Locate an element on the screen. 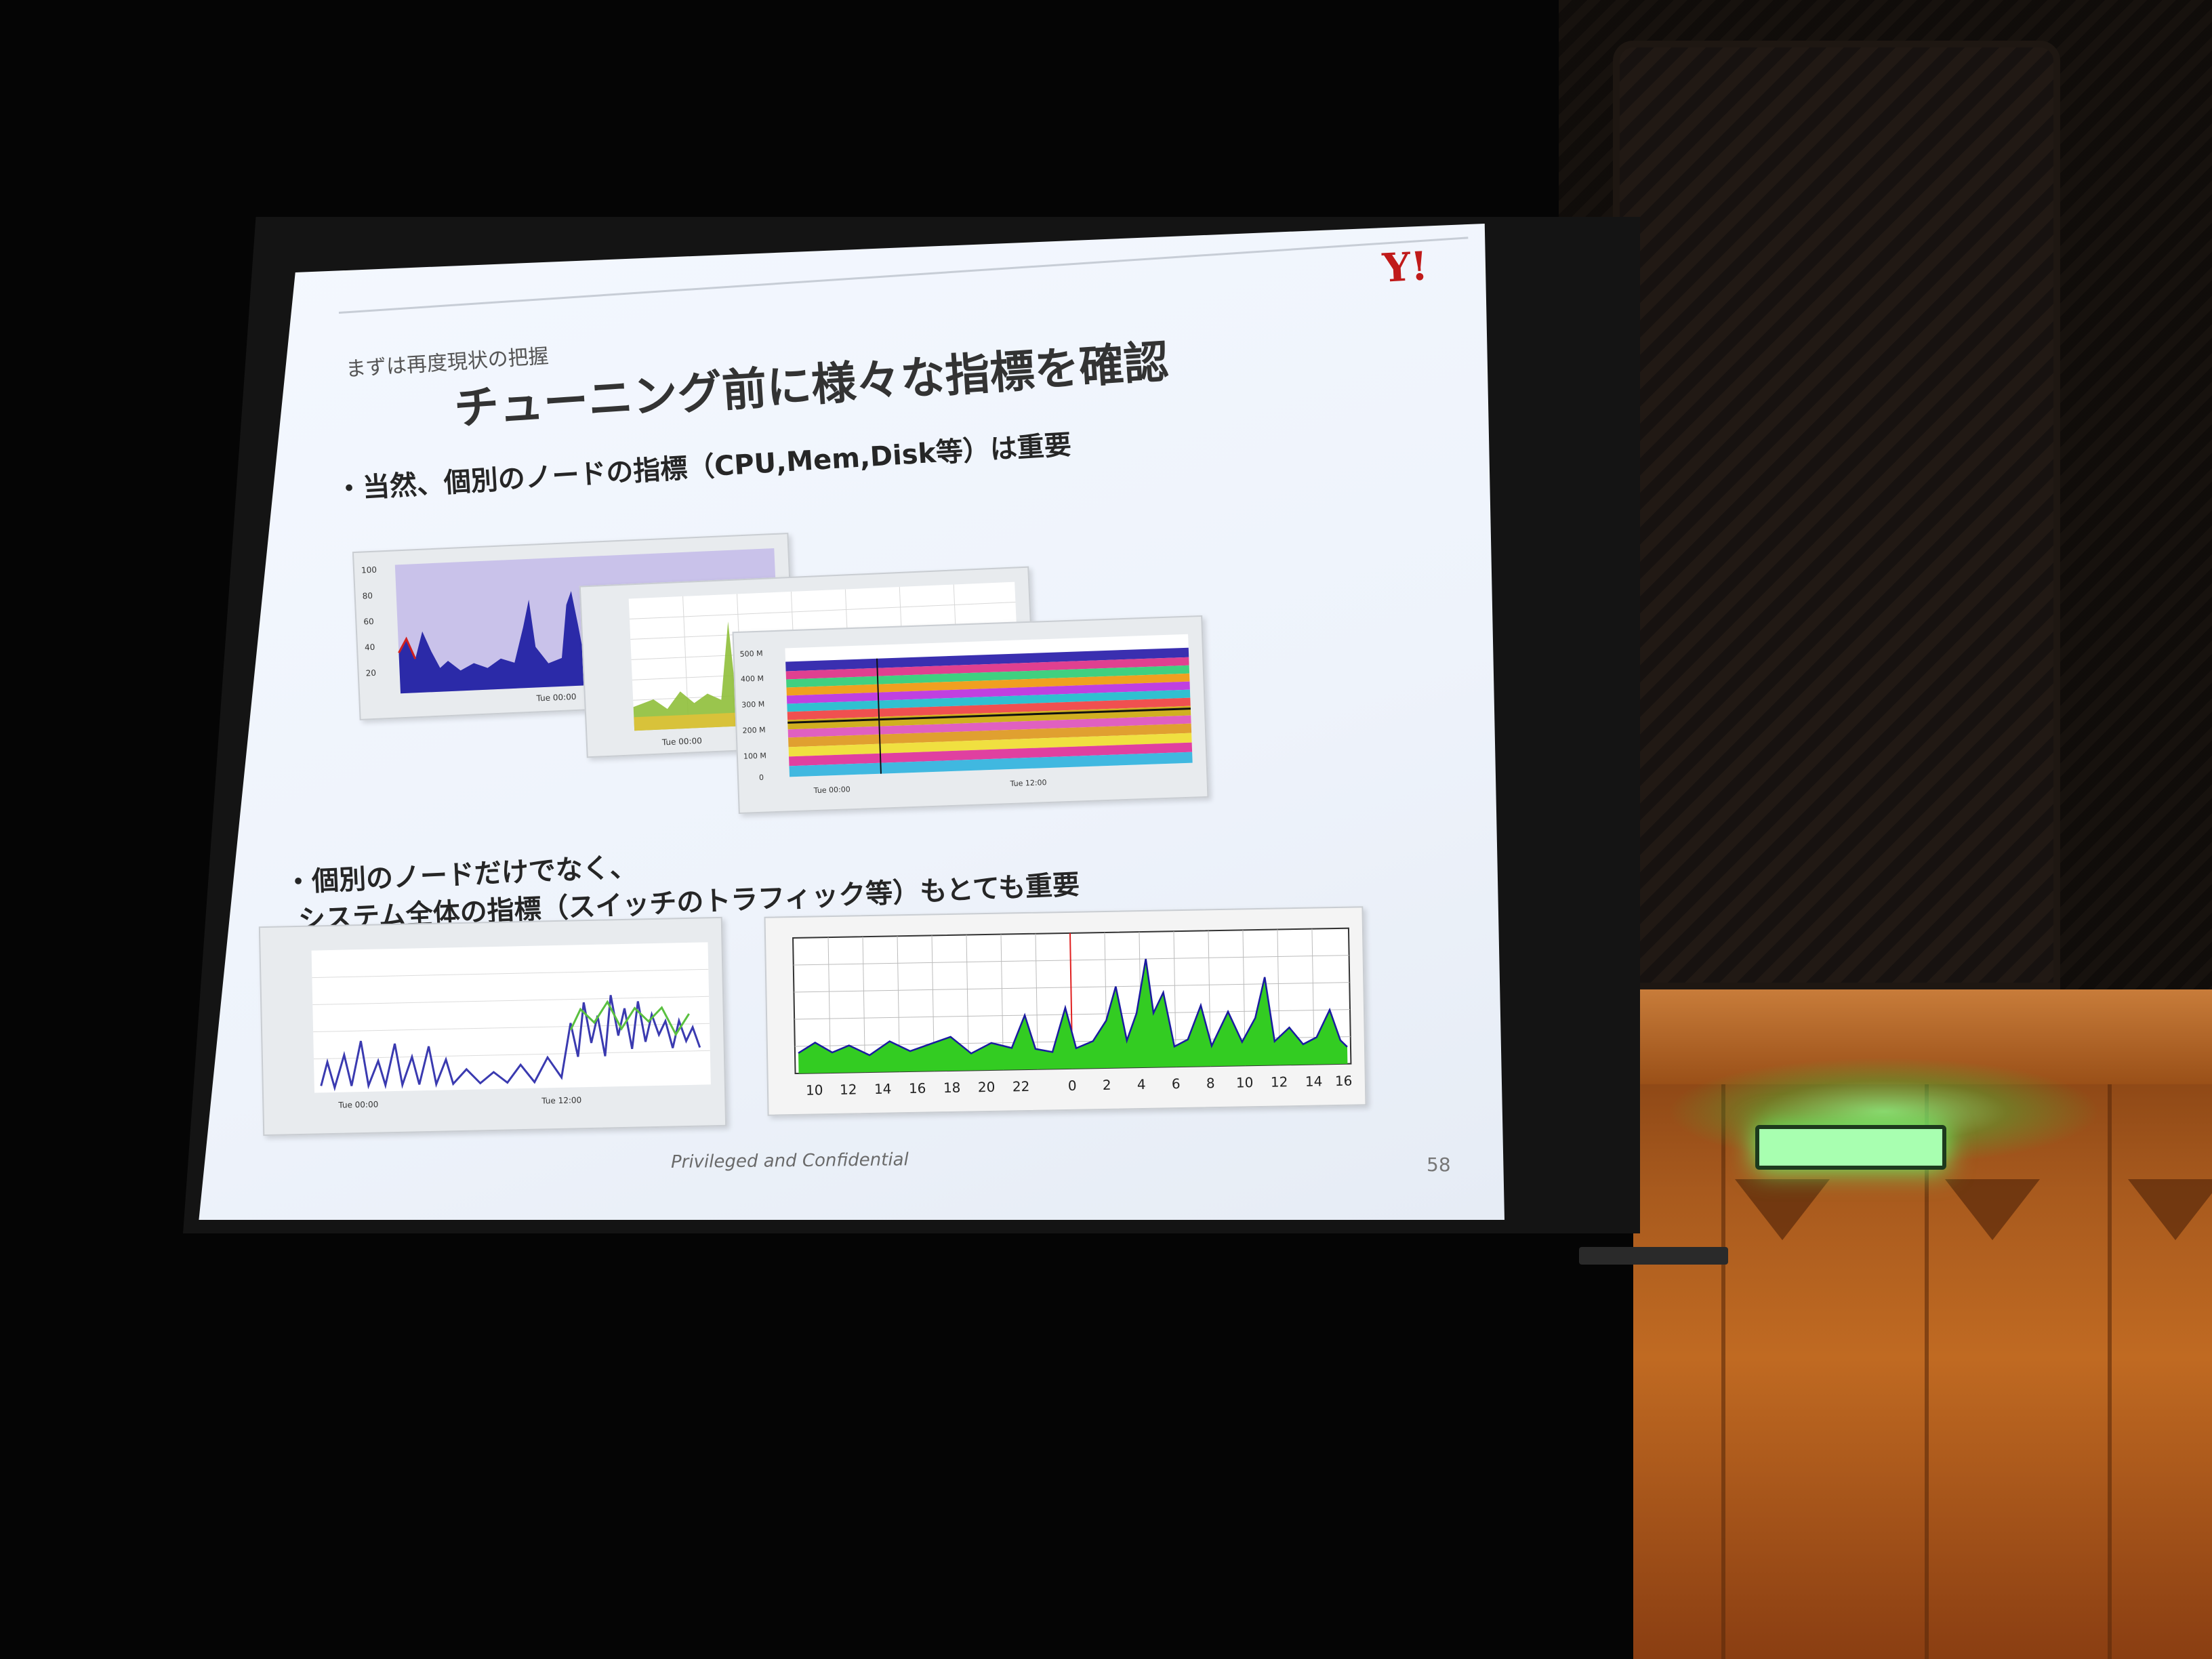 The image size is (2212, 1659). traffic-tick-x: 20 is located at coordinates (987, 1087).